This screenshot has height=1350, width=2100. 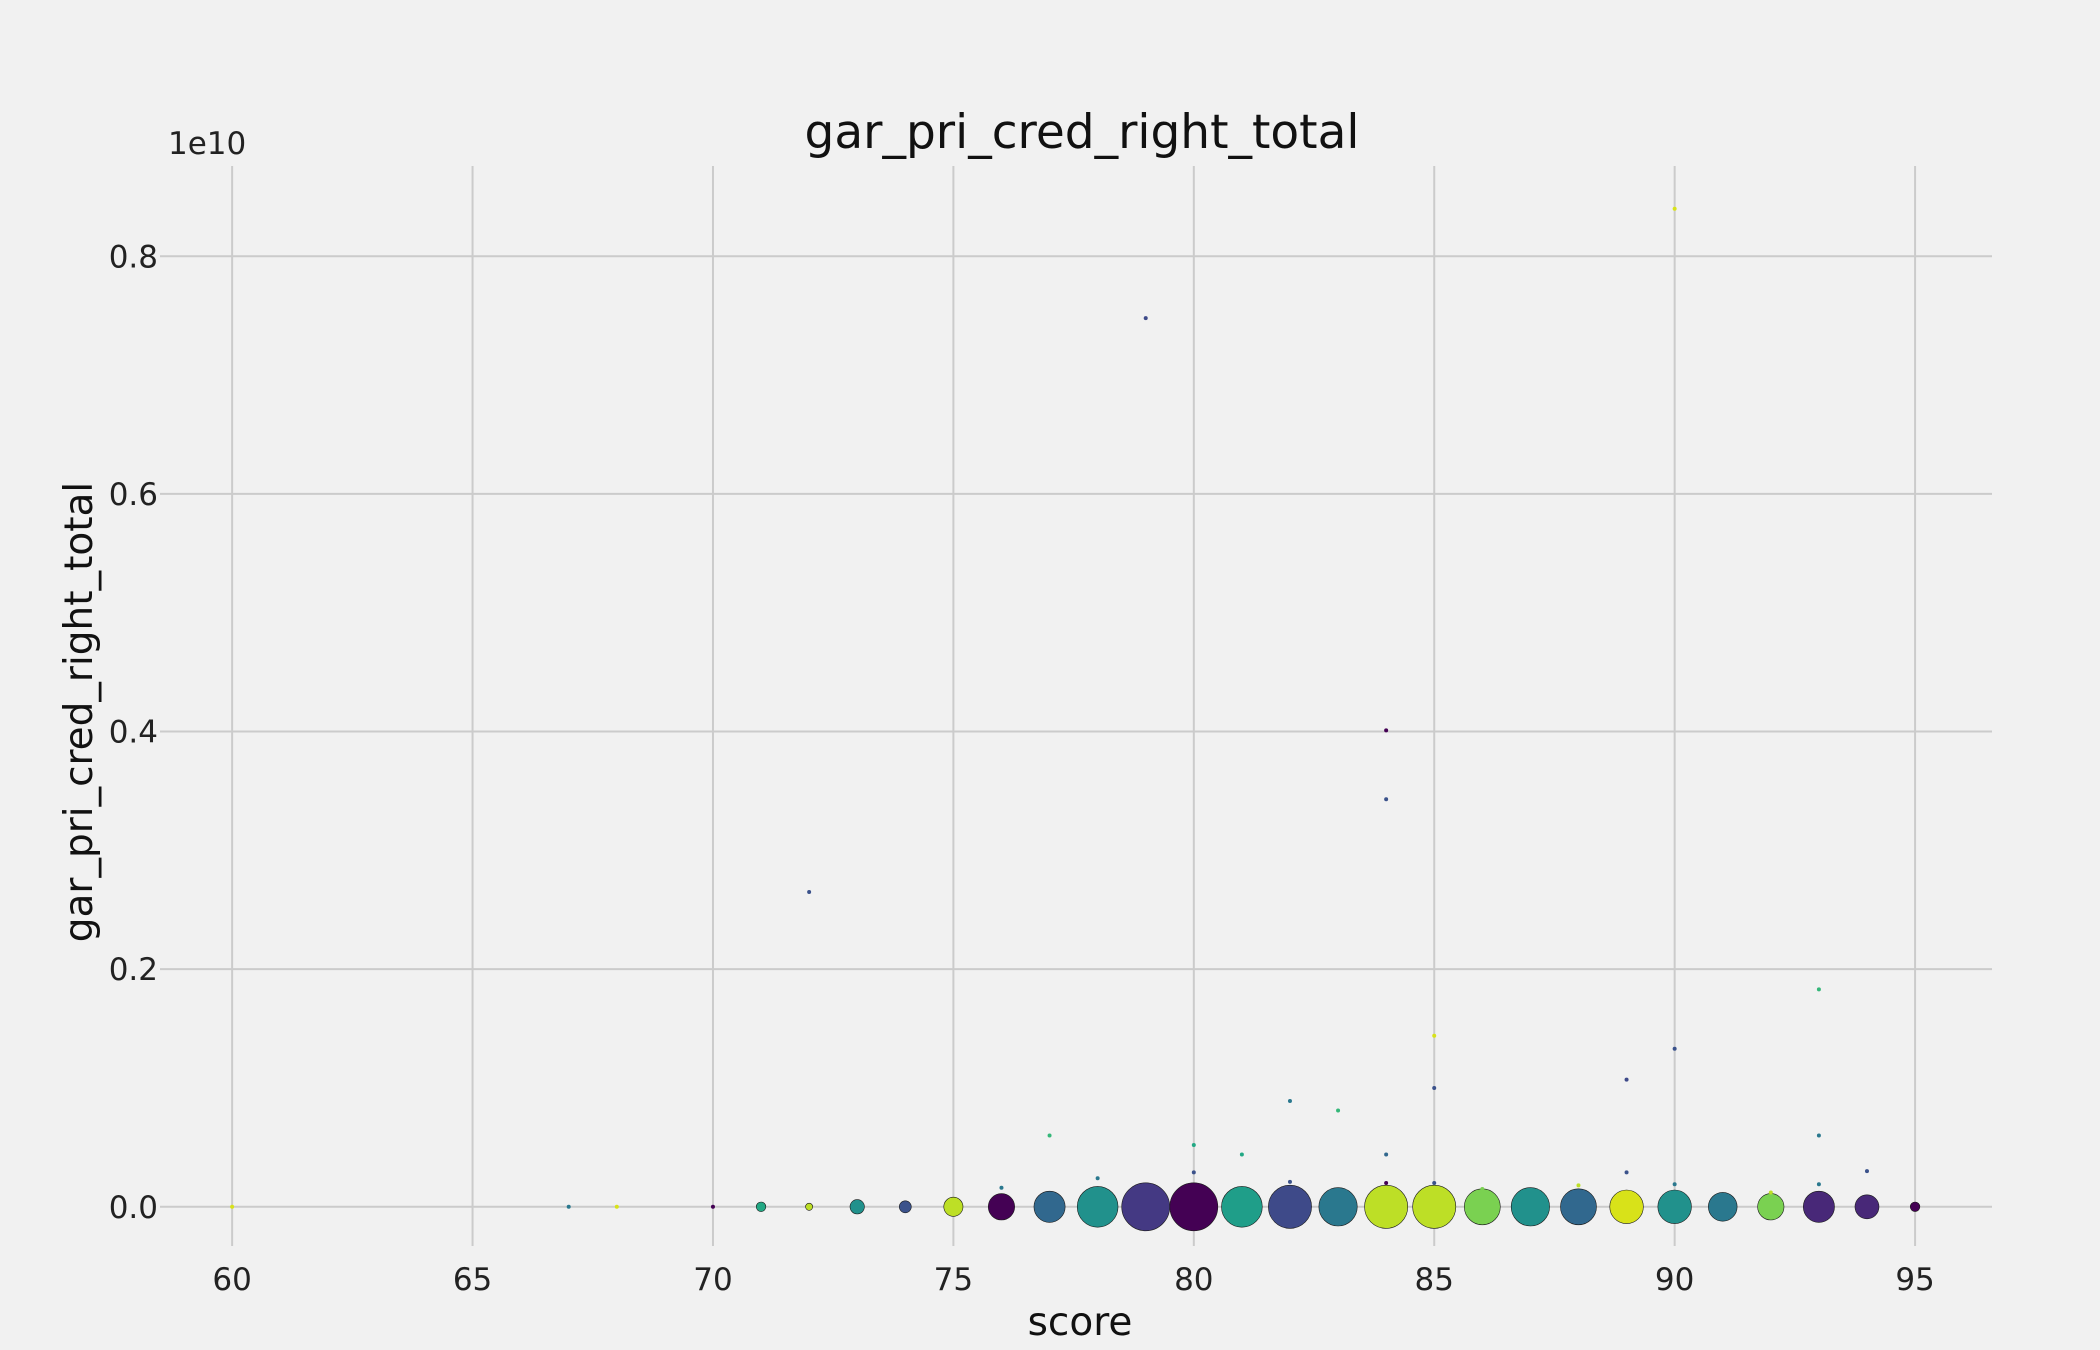 What do you see at coordinates (1433, 1280) in the screenshot?
I see `x-tick-label: 85` at bounding box center [1433, 1280].